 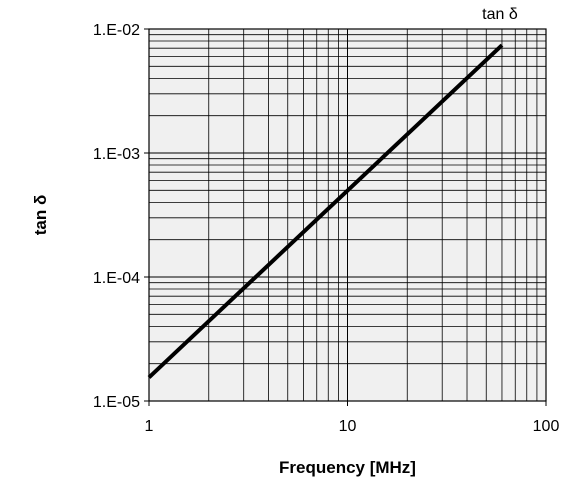 What do you see at coordinates (347, 467) in the screenshot?
I see `x-axis-label: Frequency [MHz]` at bounding box center [347, 467].